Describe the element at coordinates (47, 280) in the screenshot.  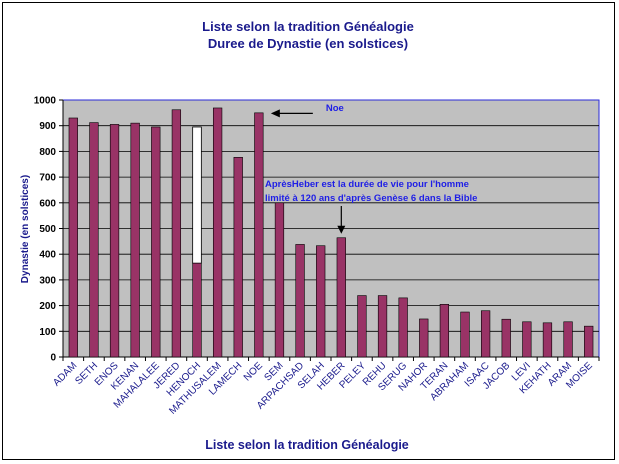
I see `y-tick-label-300: 300` at that location.